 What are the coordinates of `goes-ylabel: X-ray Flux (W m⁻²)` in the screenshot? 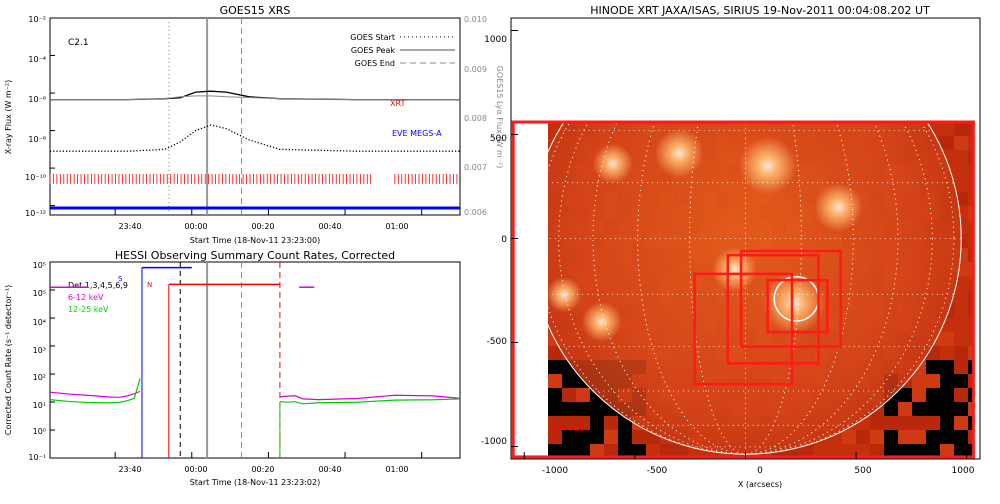 It's located at (8, 117).